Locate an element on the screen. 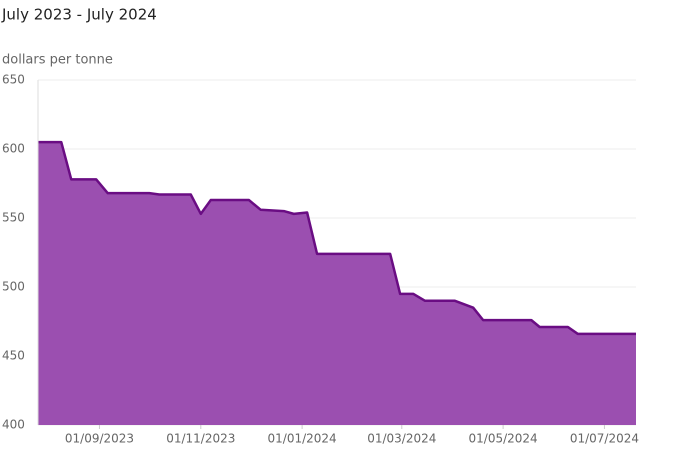 The image size is (685, 463). chart-title: July 2023 - July 2024 is located at coordinates (79, 15).